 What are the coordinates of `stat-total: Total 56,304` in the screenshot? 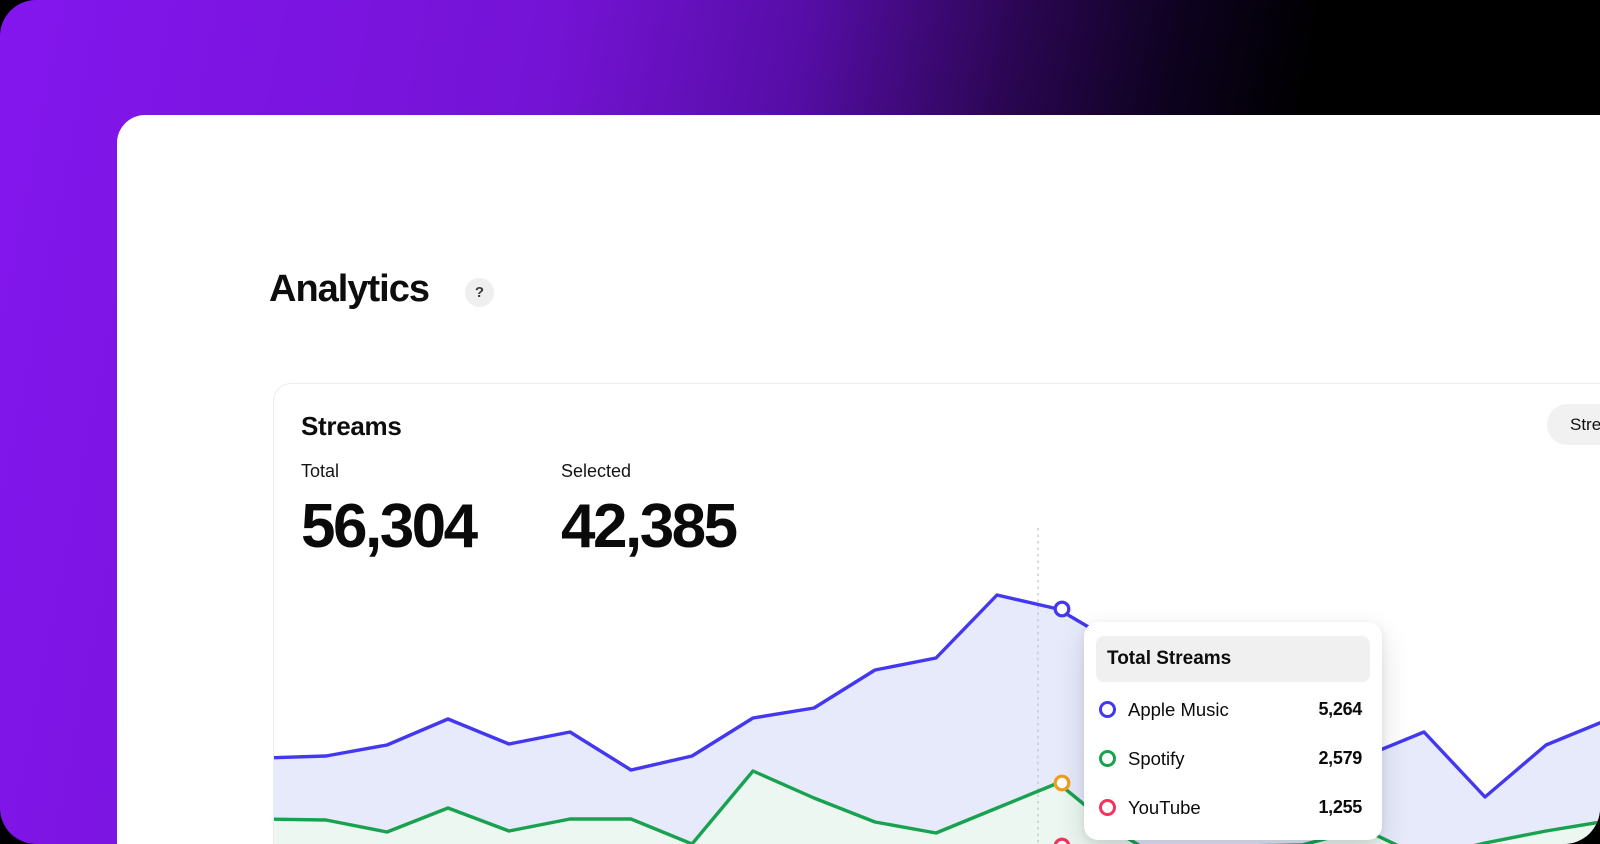 It's located at (389, 511).